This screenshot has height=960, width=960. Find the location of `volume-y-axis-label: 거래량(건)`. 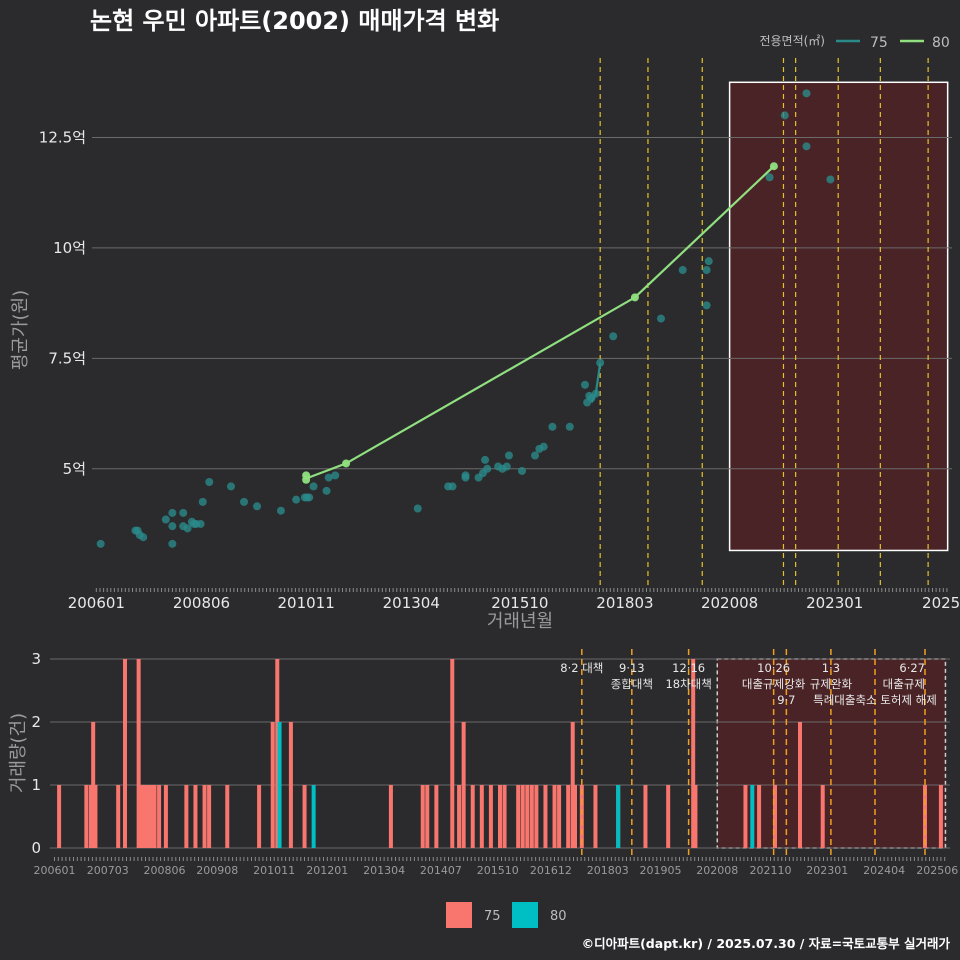

volume-y-axis-label: 거래량(건) is located at coordinates (18, 753).